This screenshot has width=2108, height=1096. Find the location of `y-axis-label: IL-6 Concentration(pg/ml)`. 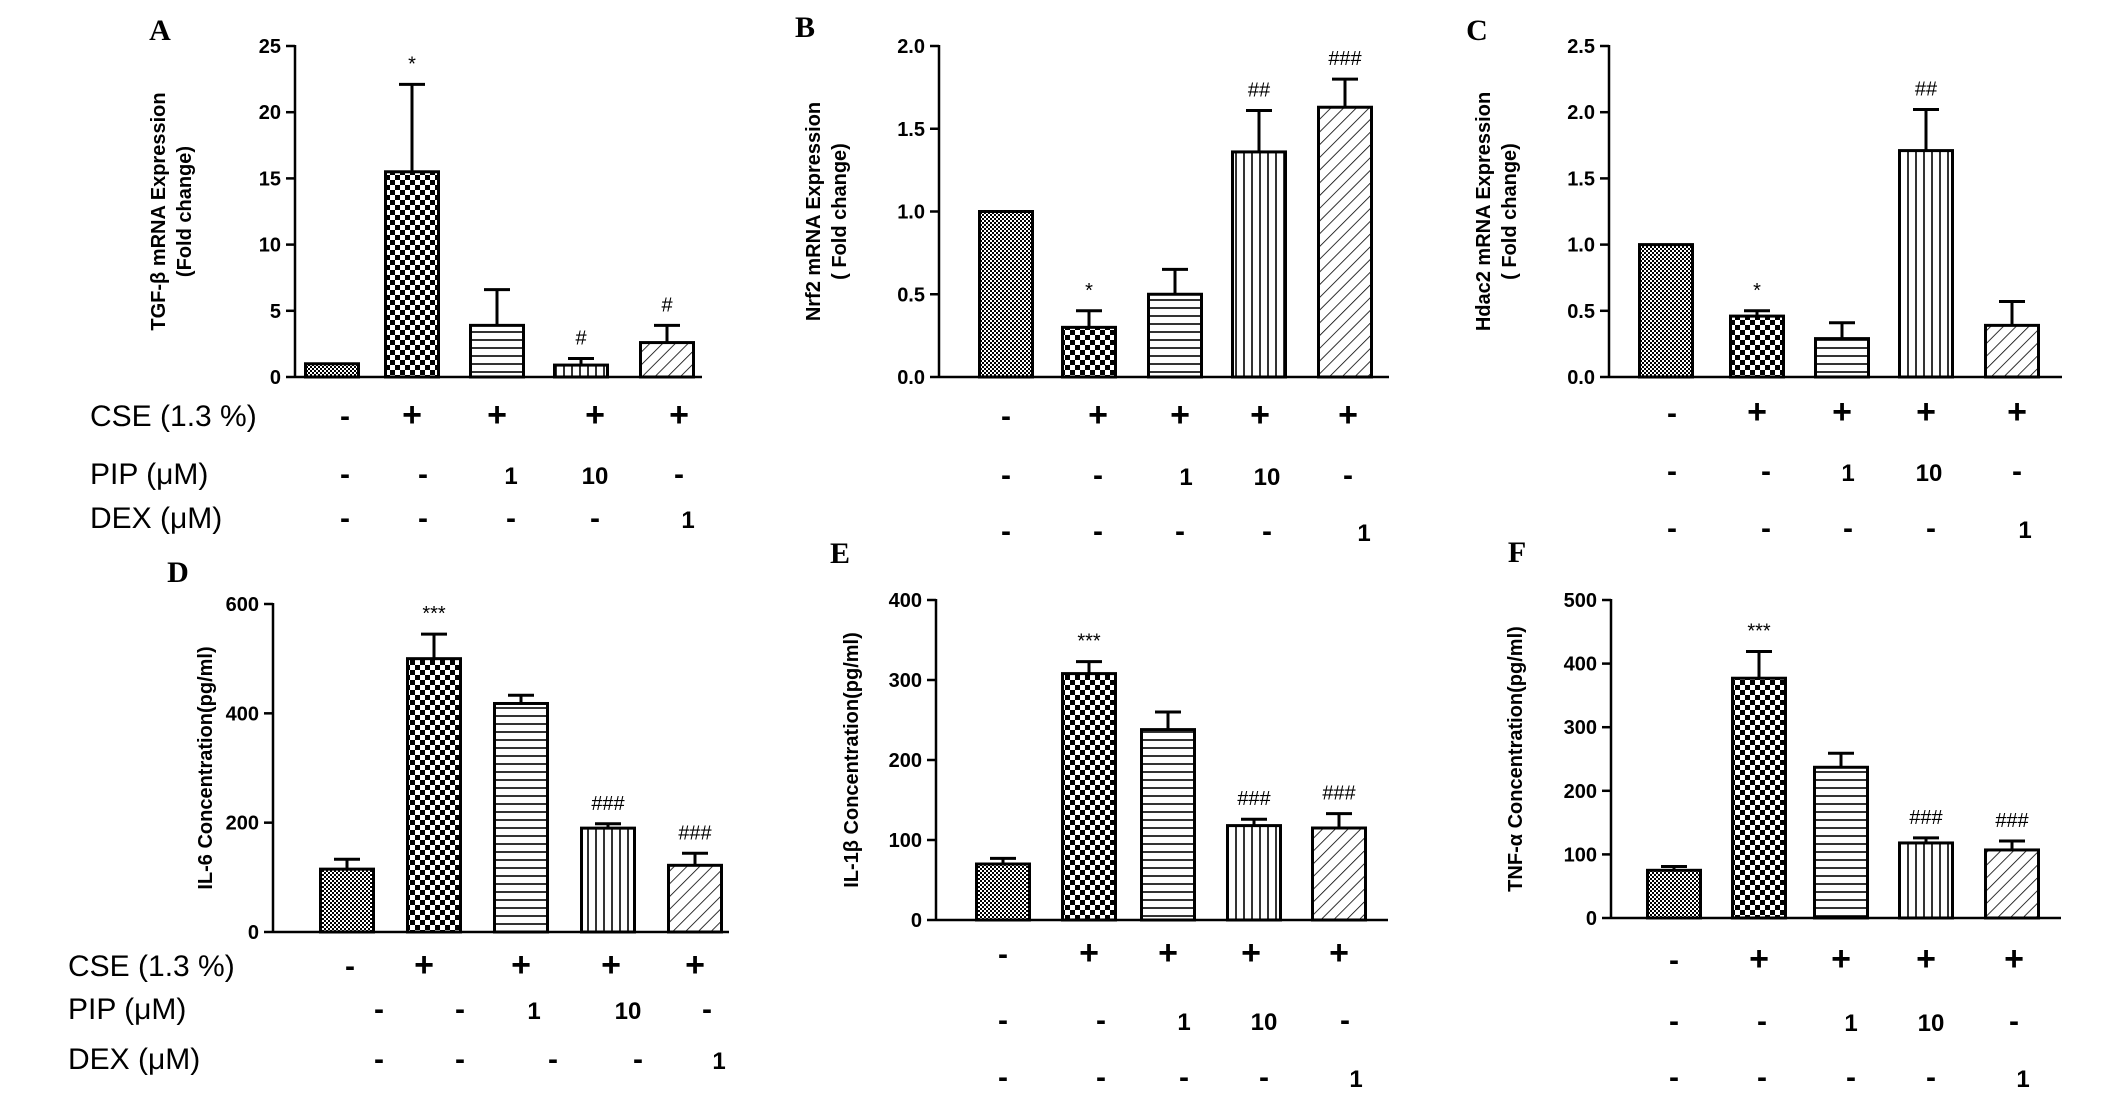

y-axis-label: IL-6 Concentration(pg/ml) is located at coordinates (206, 767).